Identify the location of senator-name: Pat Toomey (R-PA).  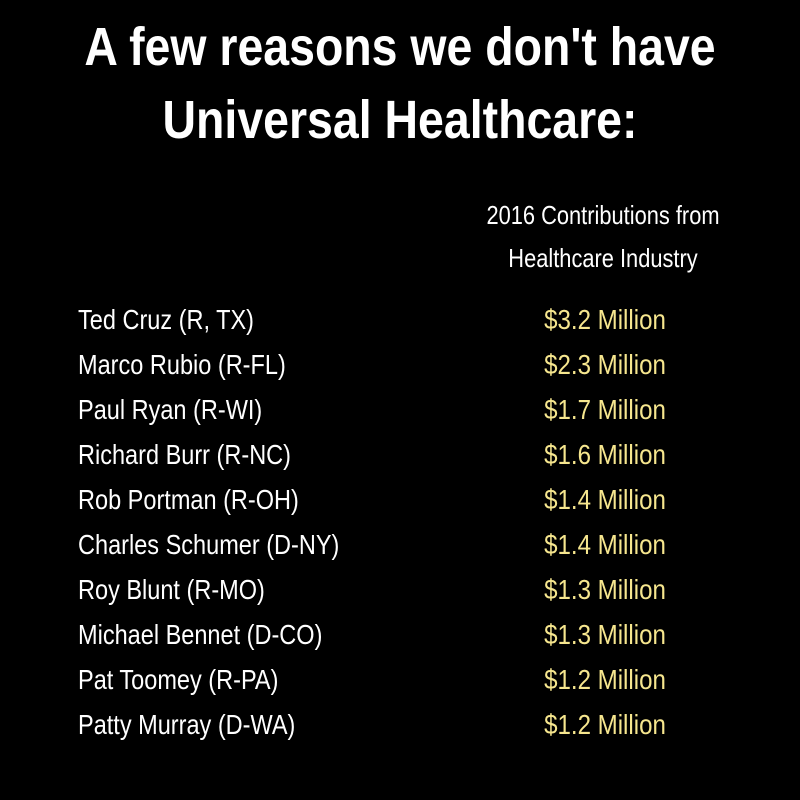
(178, 679).